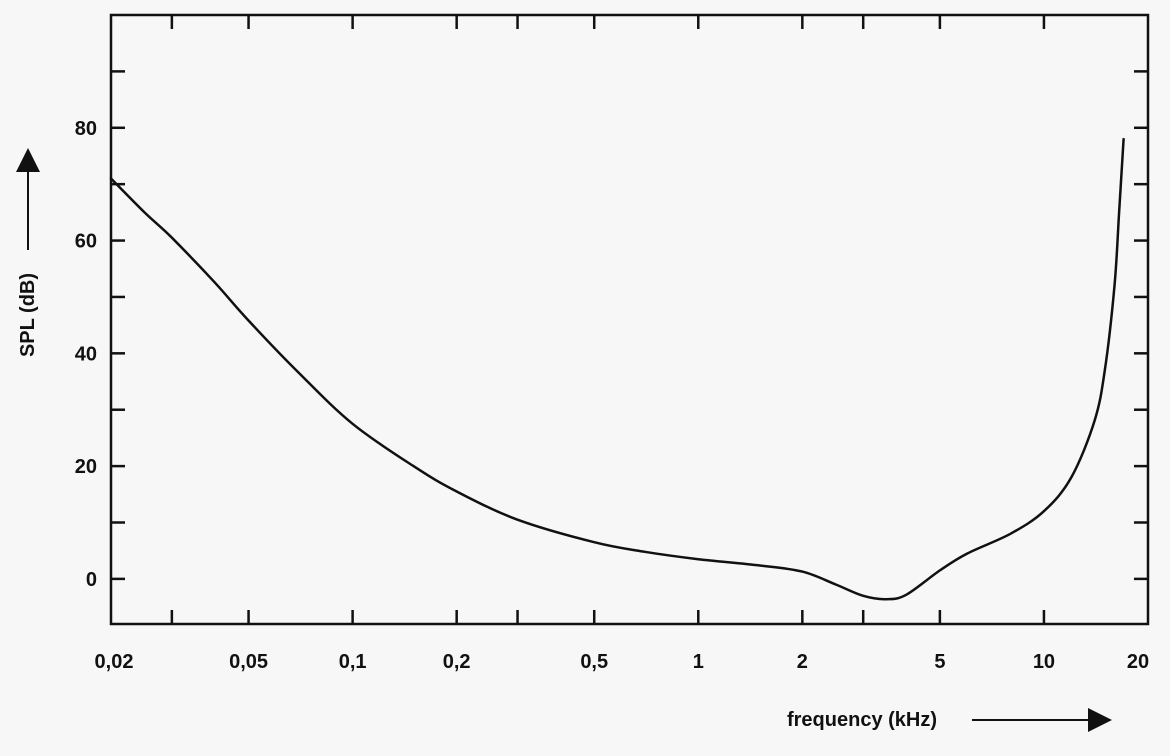 The width and height of the screenshot is (1170, 756). What do you see at coordinates (86, 467) in the screenshot?
I see `y-tick-label: 20` at bounding box center [86, 467].